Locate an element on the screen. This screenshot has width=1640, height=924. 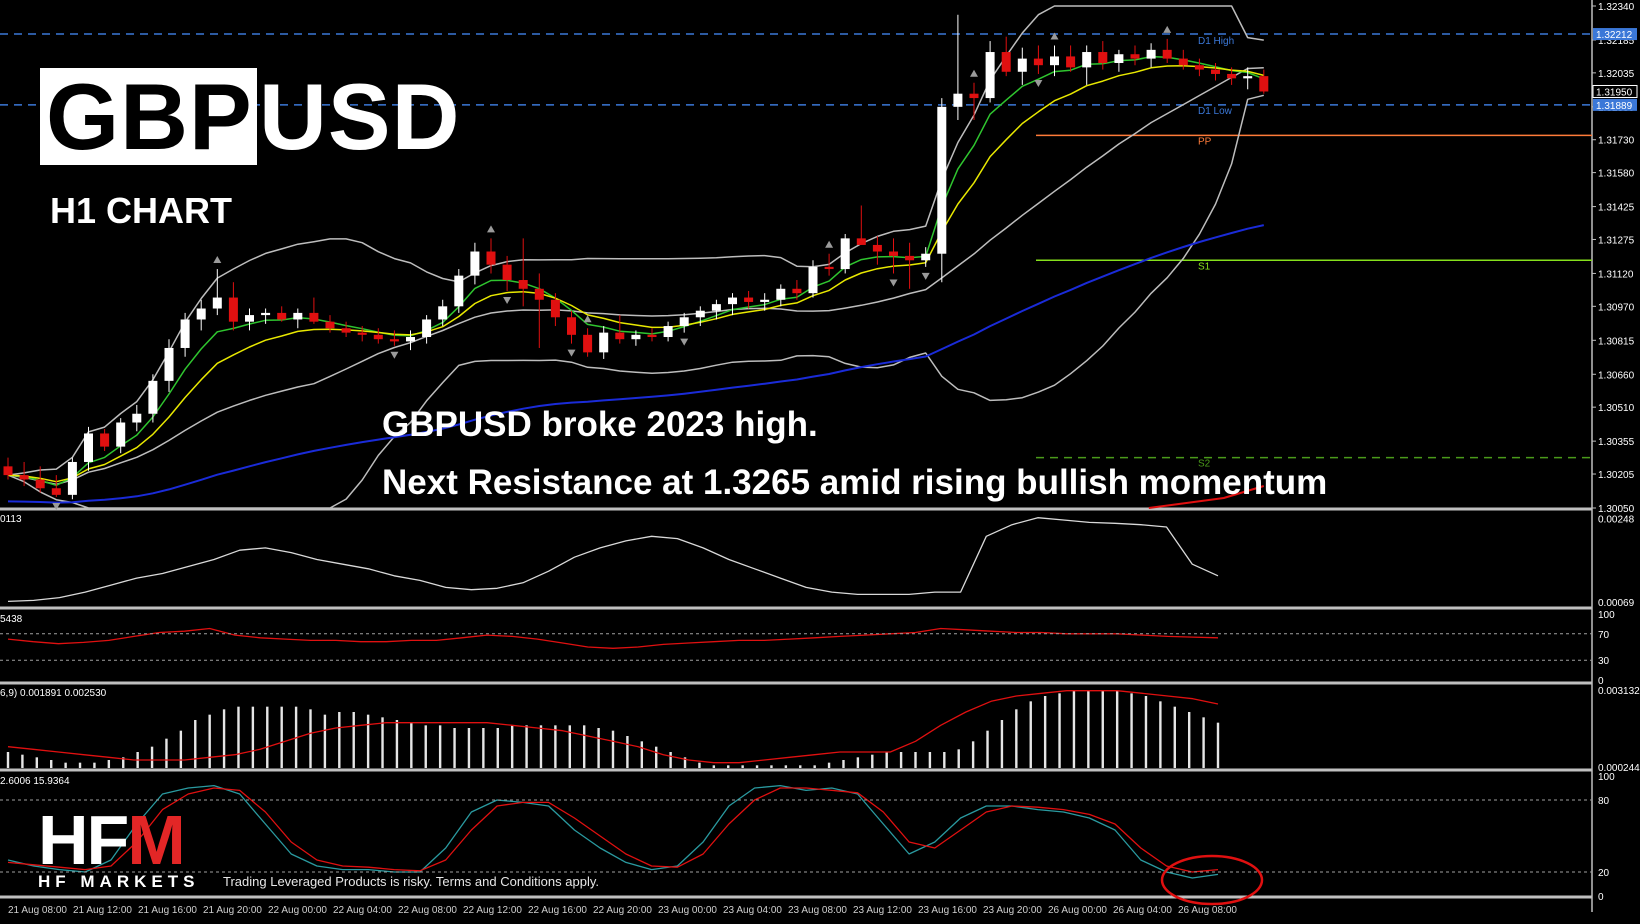
level-label: D1 High is located at coordinates (1216, 41).